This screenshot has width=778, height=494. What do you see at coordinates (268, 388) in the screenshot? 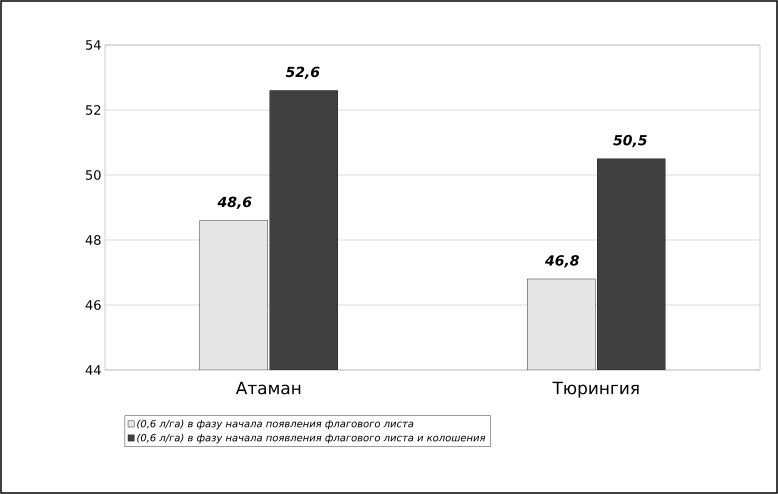
I see `x-tick-label: Атаман` at bounding box center [268, 388].